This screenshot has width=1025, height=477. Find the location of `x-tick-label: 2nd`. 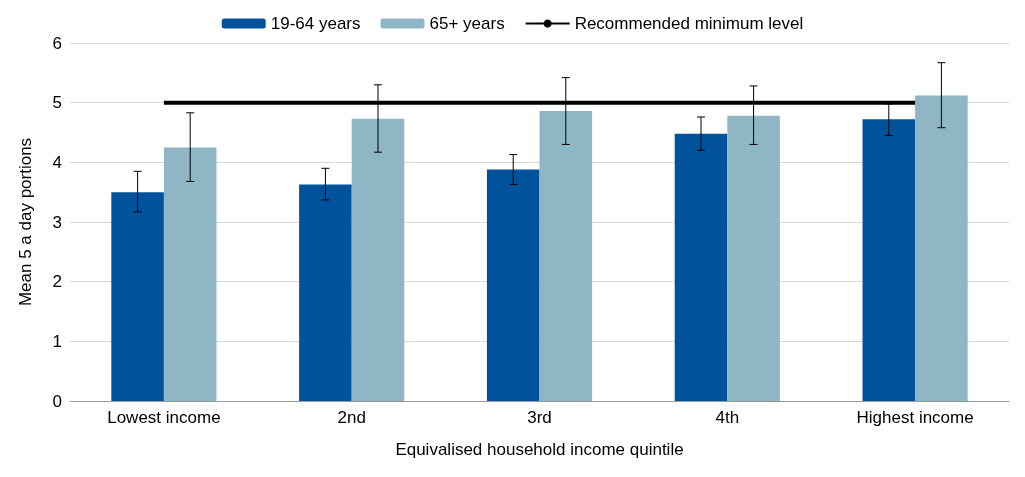

x-tick-label: 2nd is located at coordinates (351, 417).